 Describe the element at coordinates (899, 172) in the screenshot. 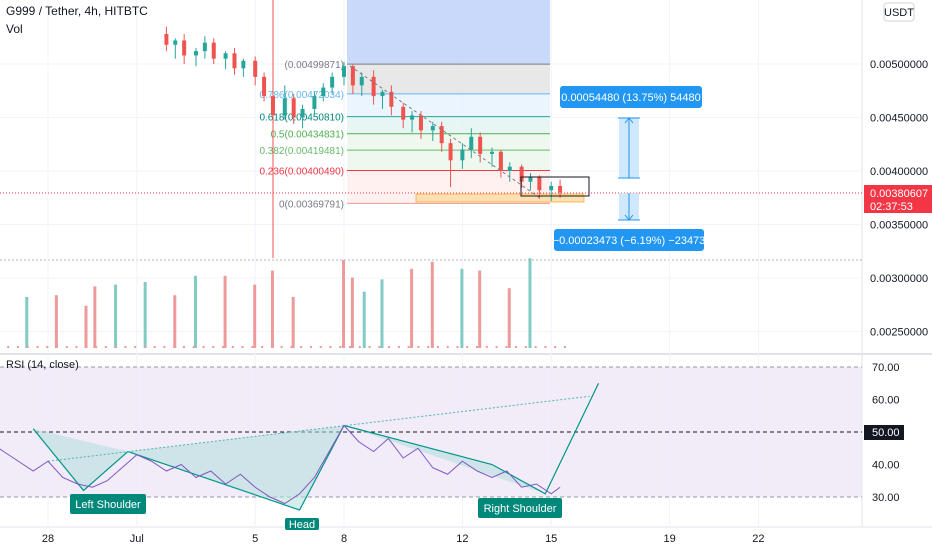

I see `price-axis-label: 0.00400000` at that location.